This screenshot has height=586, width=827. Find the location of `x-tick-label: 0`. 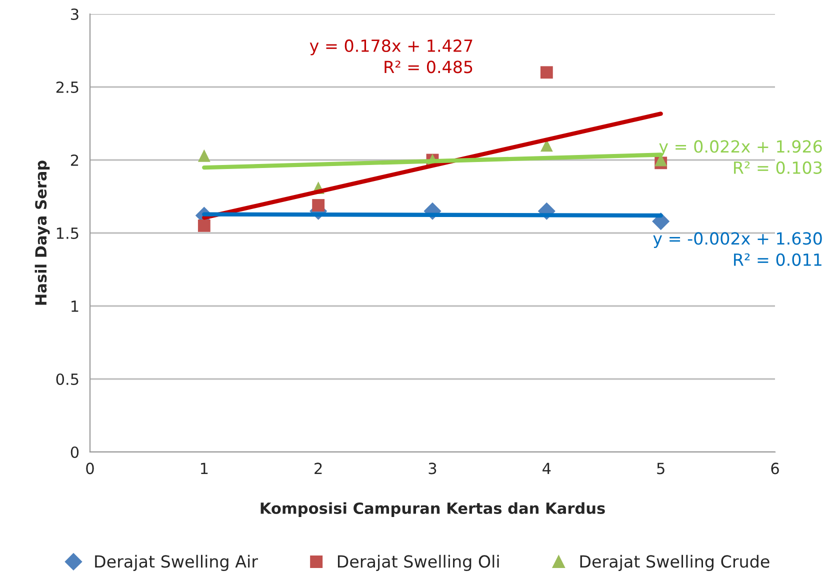

x-tick-label: 0 is located at coordinates (90, 468).